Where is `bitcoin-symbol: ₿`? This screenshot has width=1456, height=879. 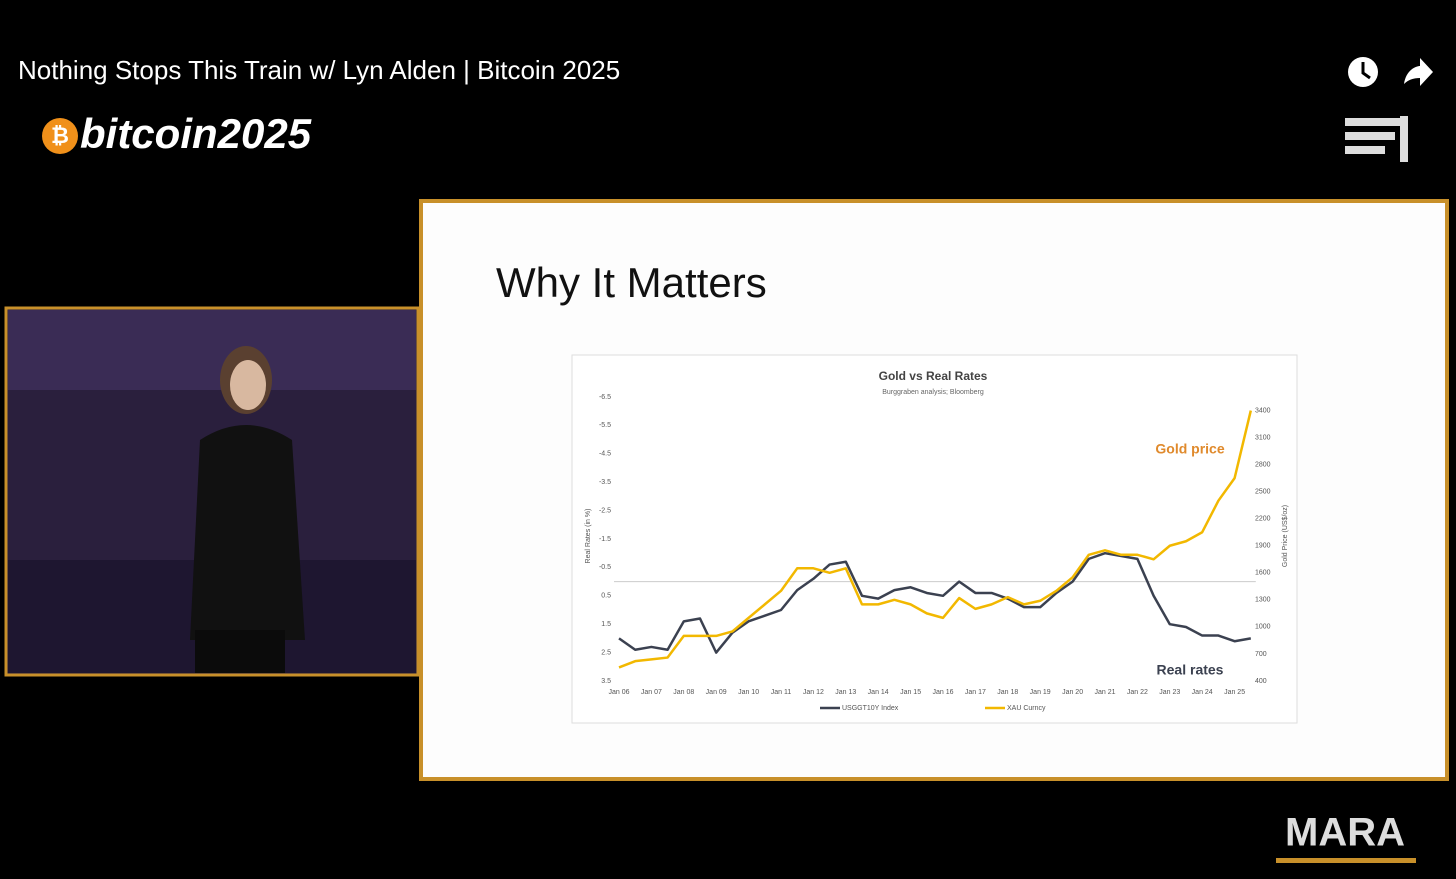 bitcoin-symbol: ₿ is located at coordinates (60, 135).